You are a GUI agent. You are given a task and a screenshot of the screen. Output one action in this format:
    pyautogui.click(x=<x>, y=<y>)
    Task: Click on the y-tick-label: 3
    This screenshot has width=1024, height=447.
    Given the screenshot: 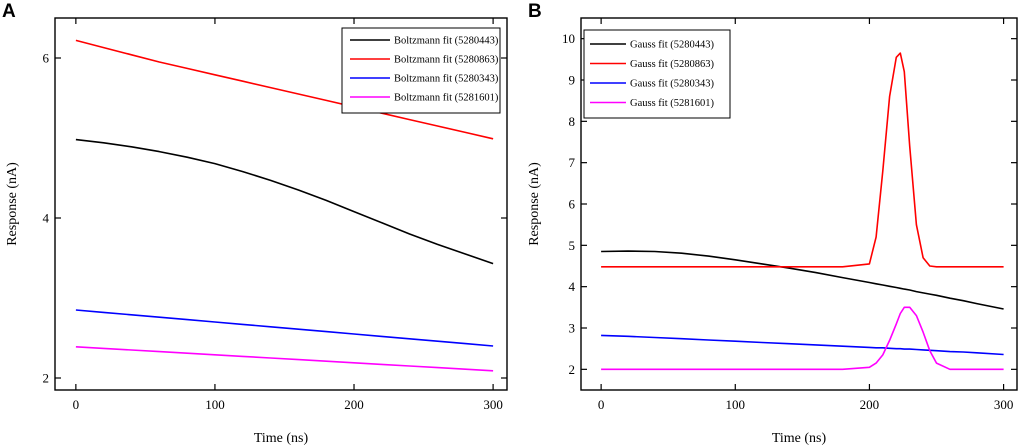 What is the action you would take?
    pyautogui.click(x=572, y=328)
    